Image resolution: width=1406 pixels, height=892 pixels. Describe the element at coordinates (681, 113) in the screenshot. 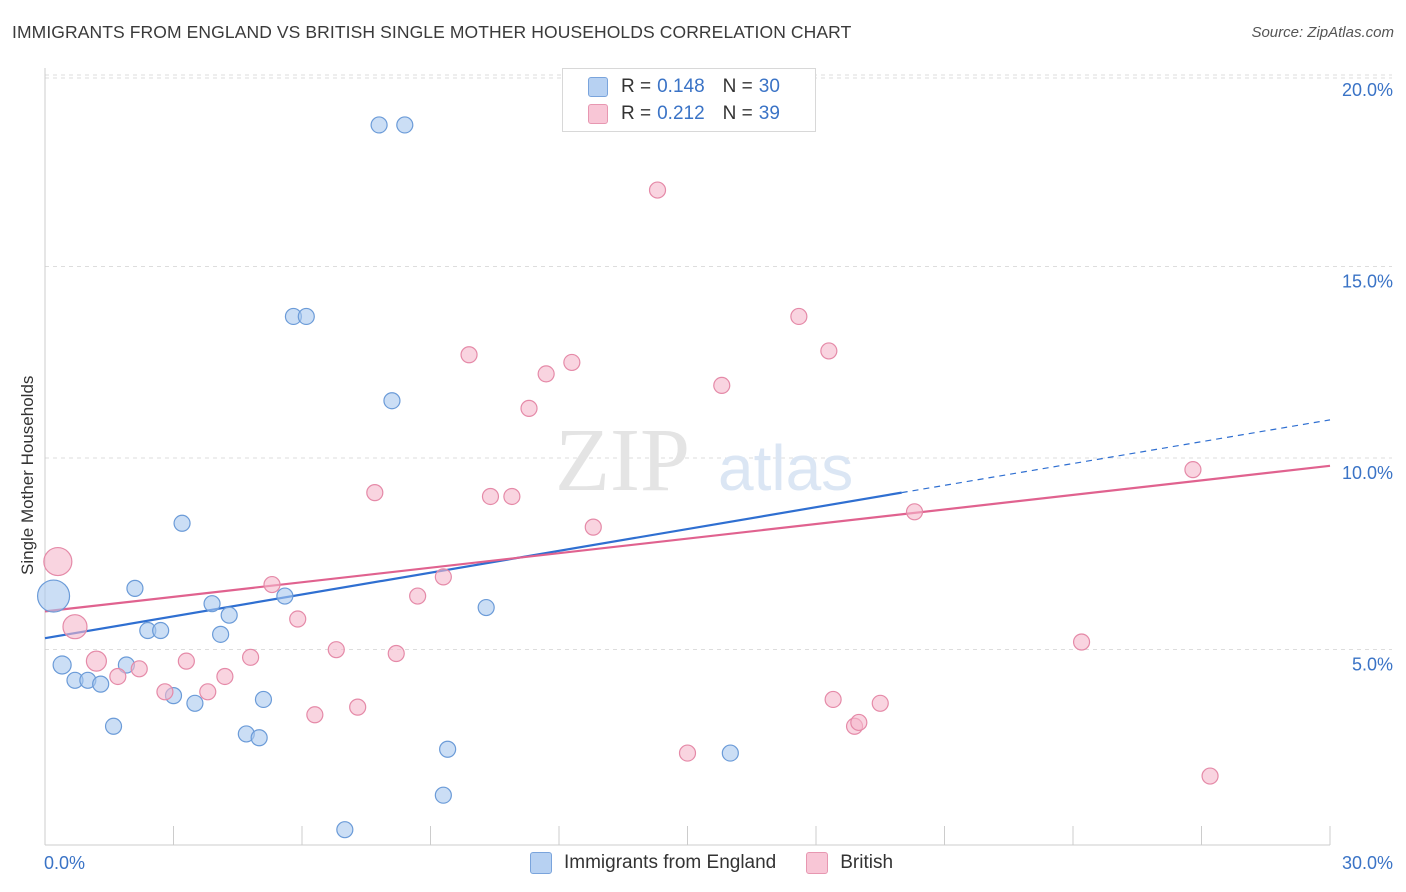

I see `r-value: 0.212` at that location.